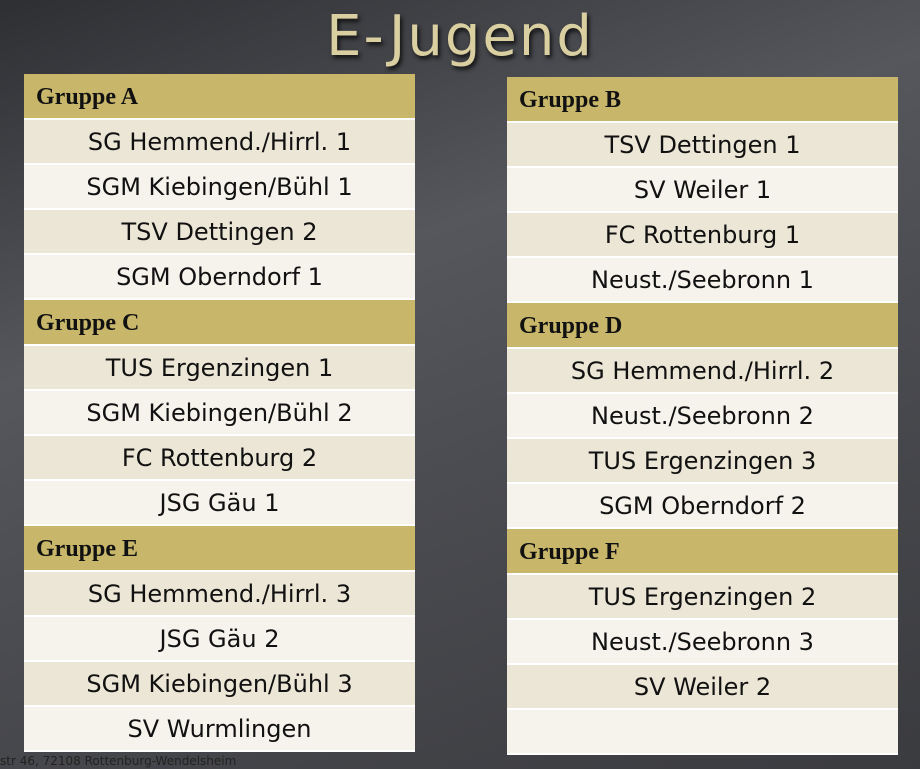  Describe the element at coordinates (219, 187) in the screenshot. I see `team-cell: SGM Kiebingen/Bühl 1` at that location.